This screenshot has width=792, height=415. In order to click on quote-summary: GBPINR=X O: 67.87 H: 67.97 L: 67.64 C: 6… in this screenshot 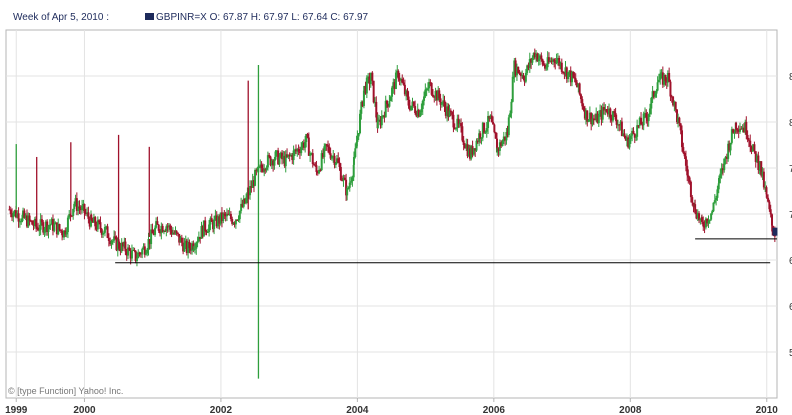, I will do `click(256, 17)`.